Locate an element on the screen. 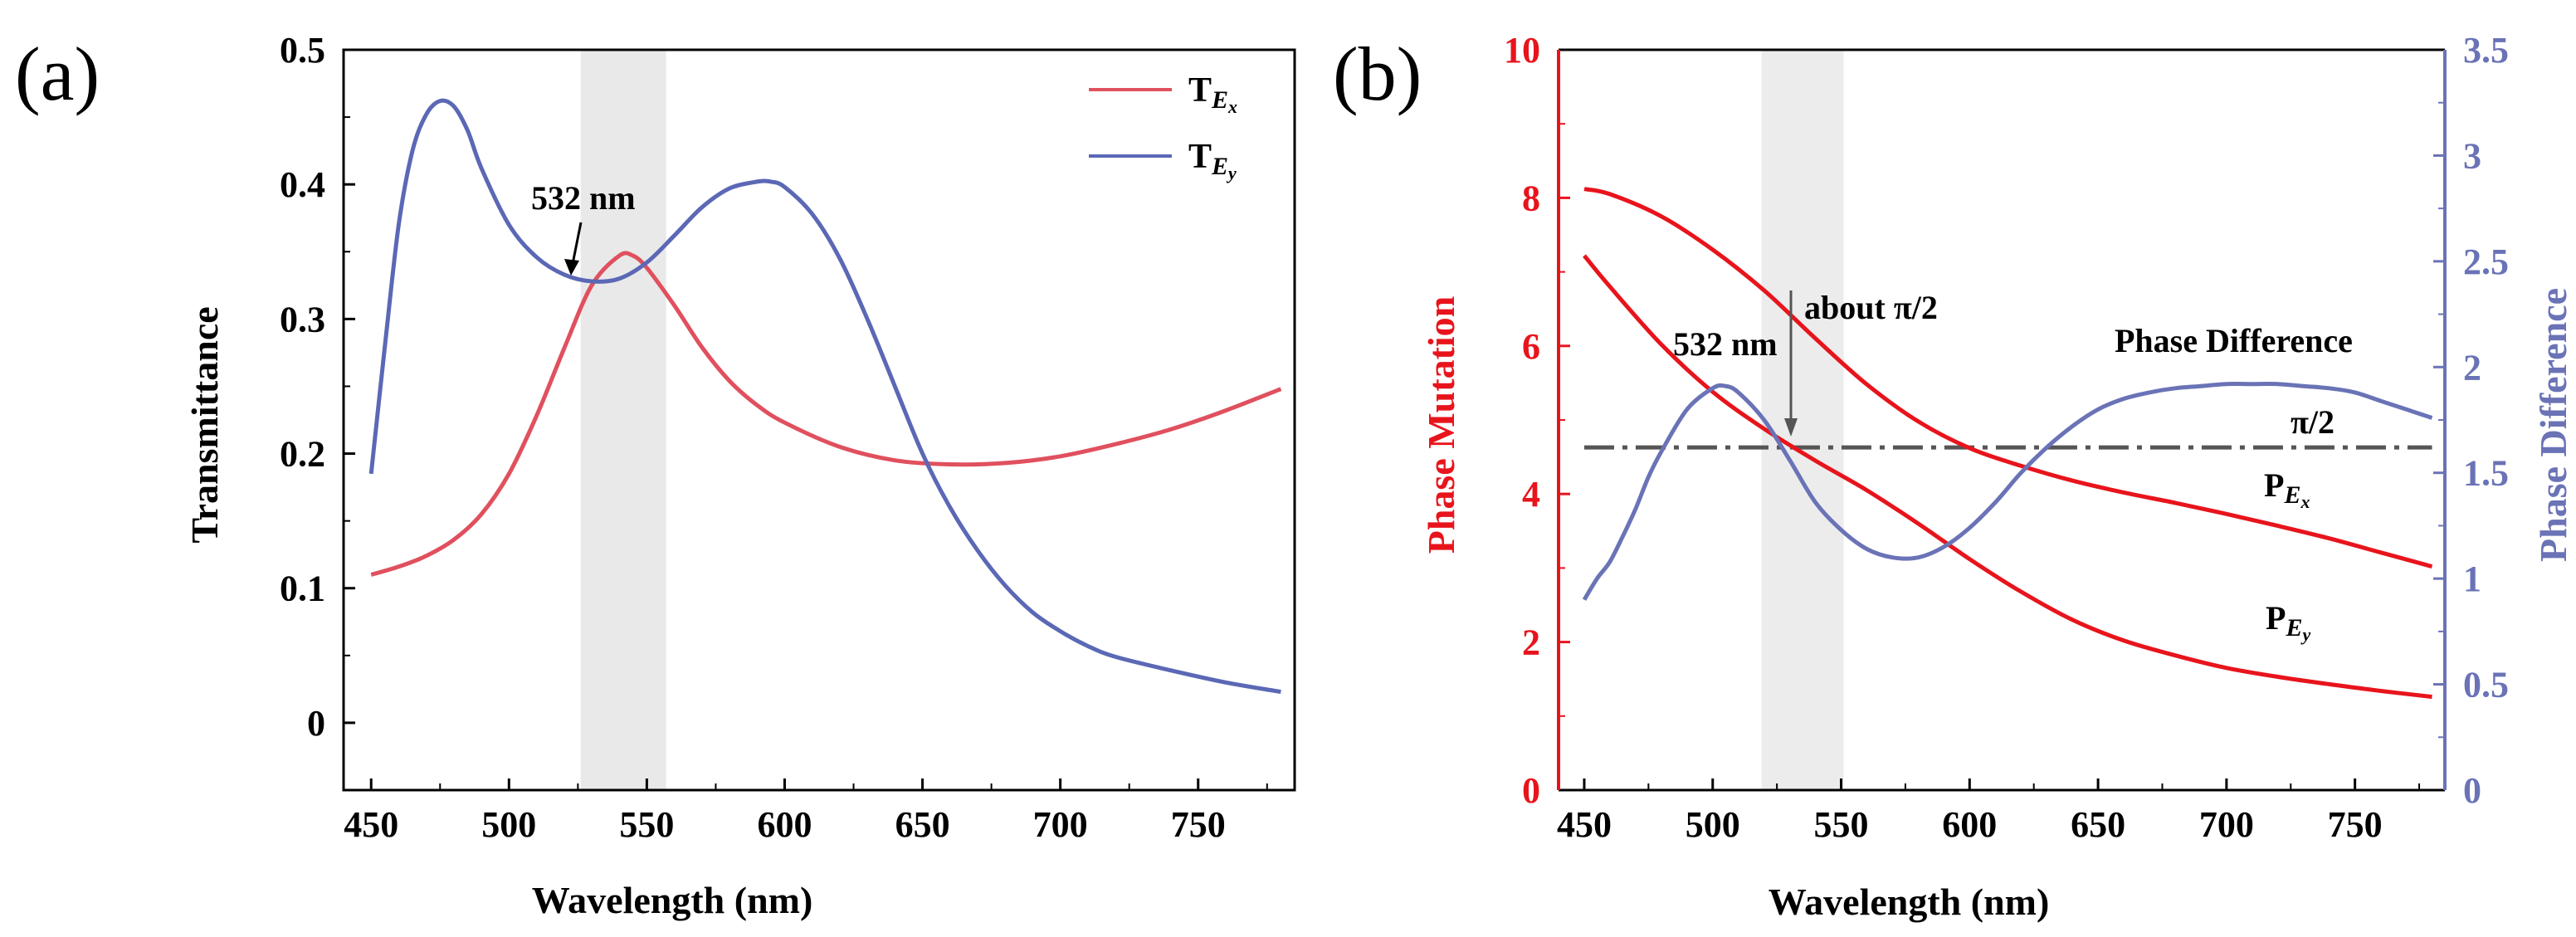 Image resolution: width=2576 pixels, height=937 pixels. panel-a-y-tick-label: 0.3 is located at coordinates (303, 319).